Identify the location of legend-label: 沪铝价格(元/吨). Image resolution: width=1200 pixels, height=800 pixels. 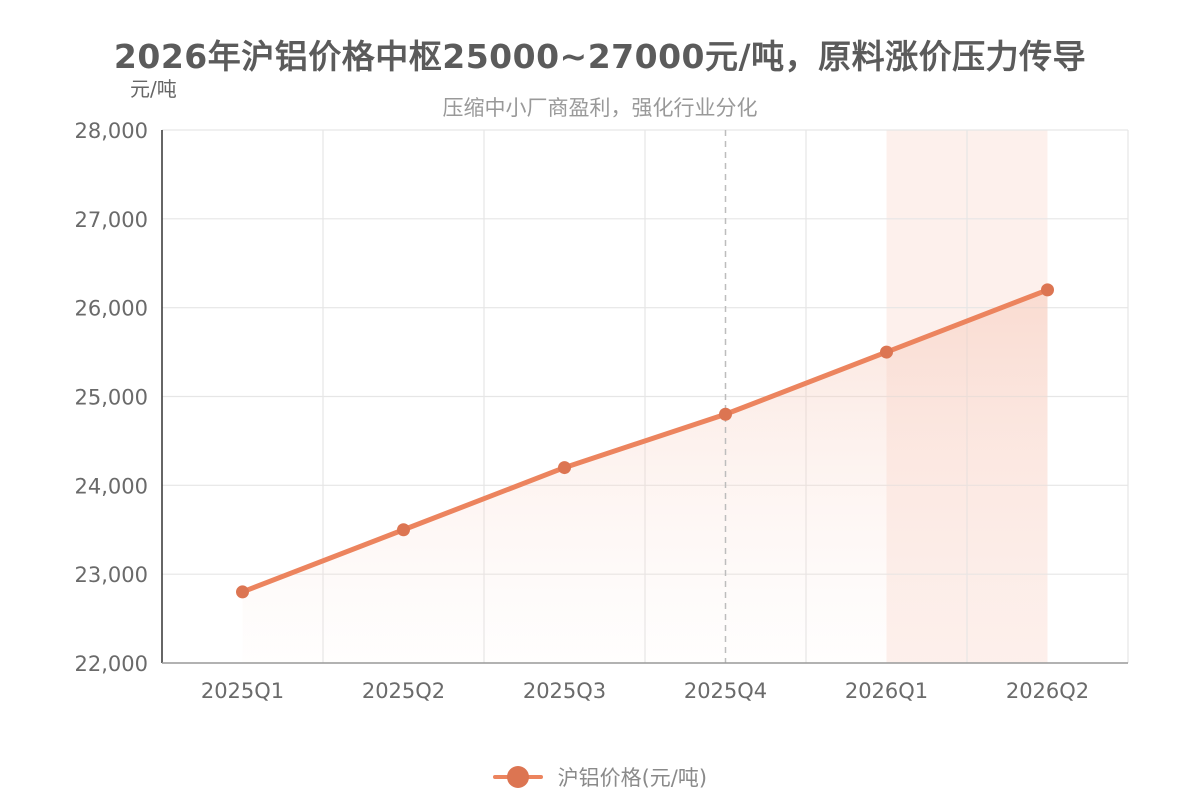
(632, 778).